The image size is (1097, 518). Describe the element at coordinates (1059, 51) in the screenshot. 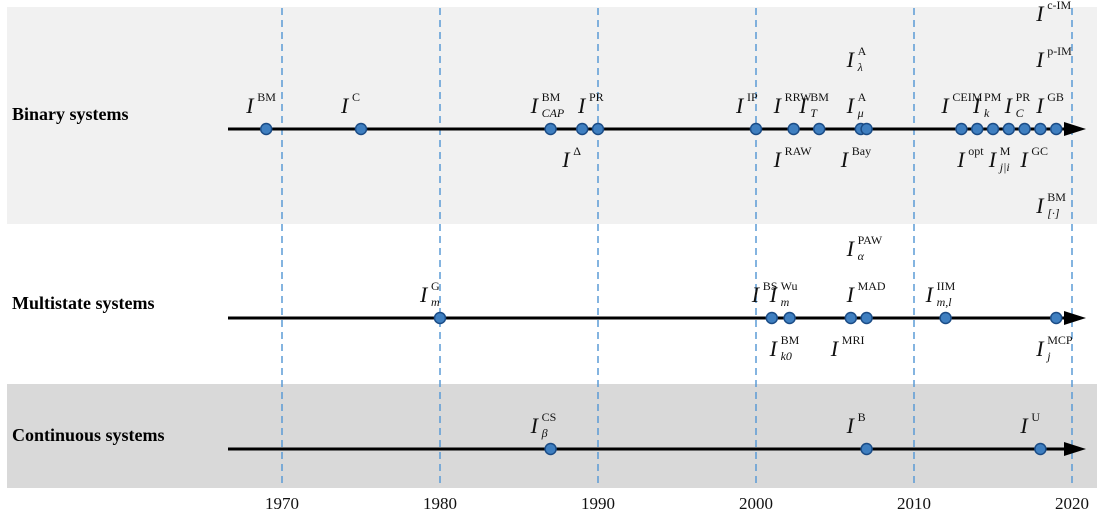

I see `svg-text: p-IM` at that location.